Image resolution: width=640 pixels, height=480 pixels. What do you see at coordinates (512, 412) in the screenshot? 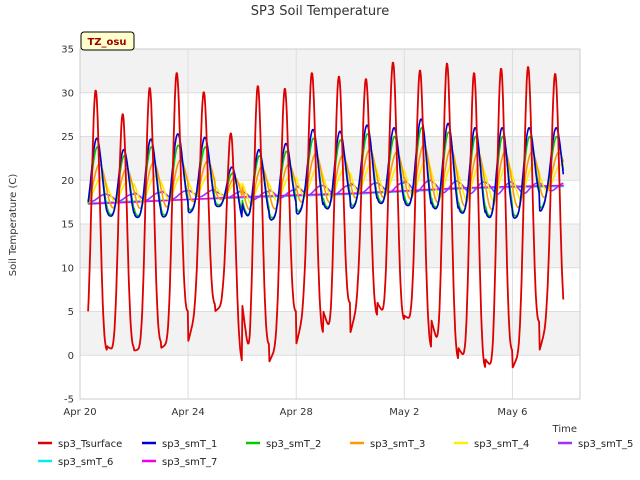
I see `x-tick-label: May 6` at bounding box center [512, 412].